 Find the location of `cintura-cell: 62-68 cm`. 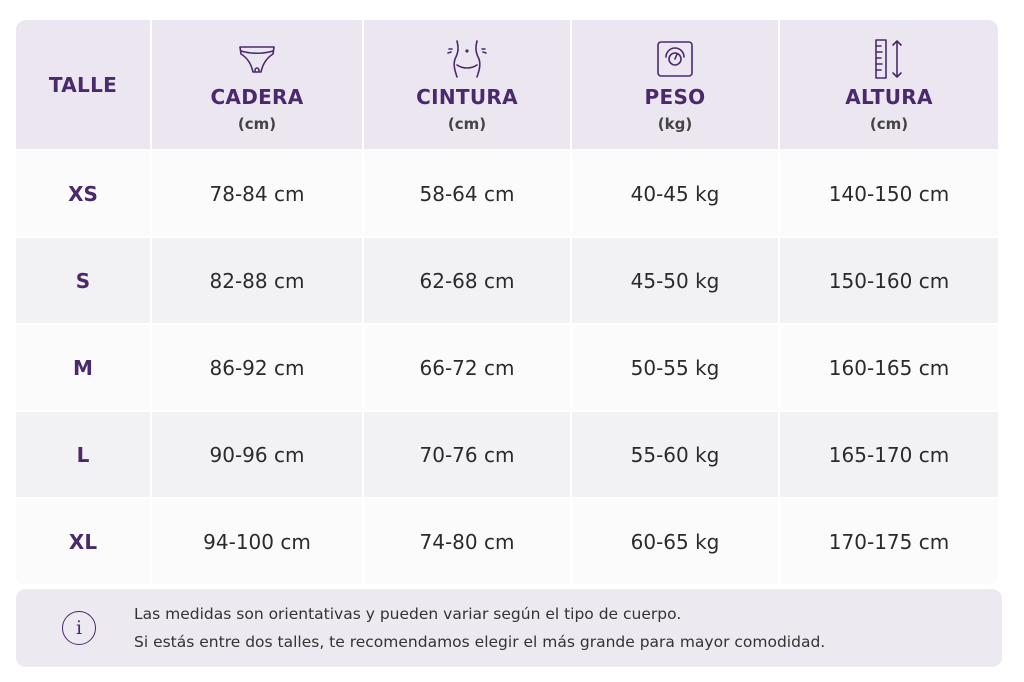

cintura-cell: 62-68 cm is located at coordinates (468, 281).